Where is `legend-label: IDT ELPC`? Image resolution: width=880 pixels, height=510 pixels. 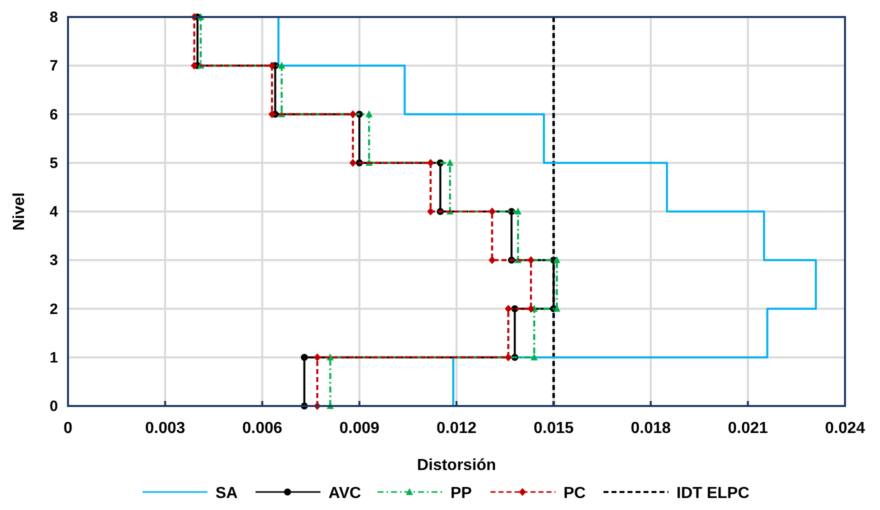 legend-label: IDT ELPC is located at coordinates (713, 493).